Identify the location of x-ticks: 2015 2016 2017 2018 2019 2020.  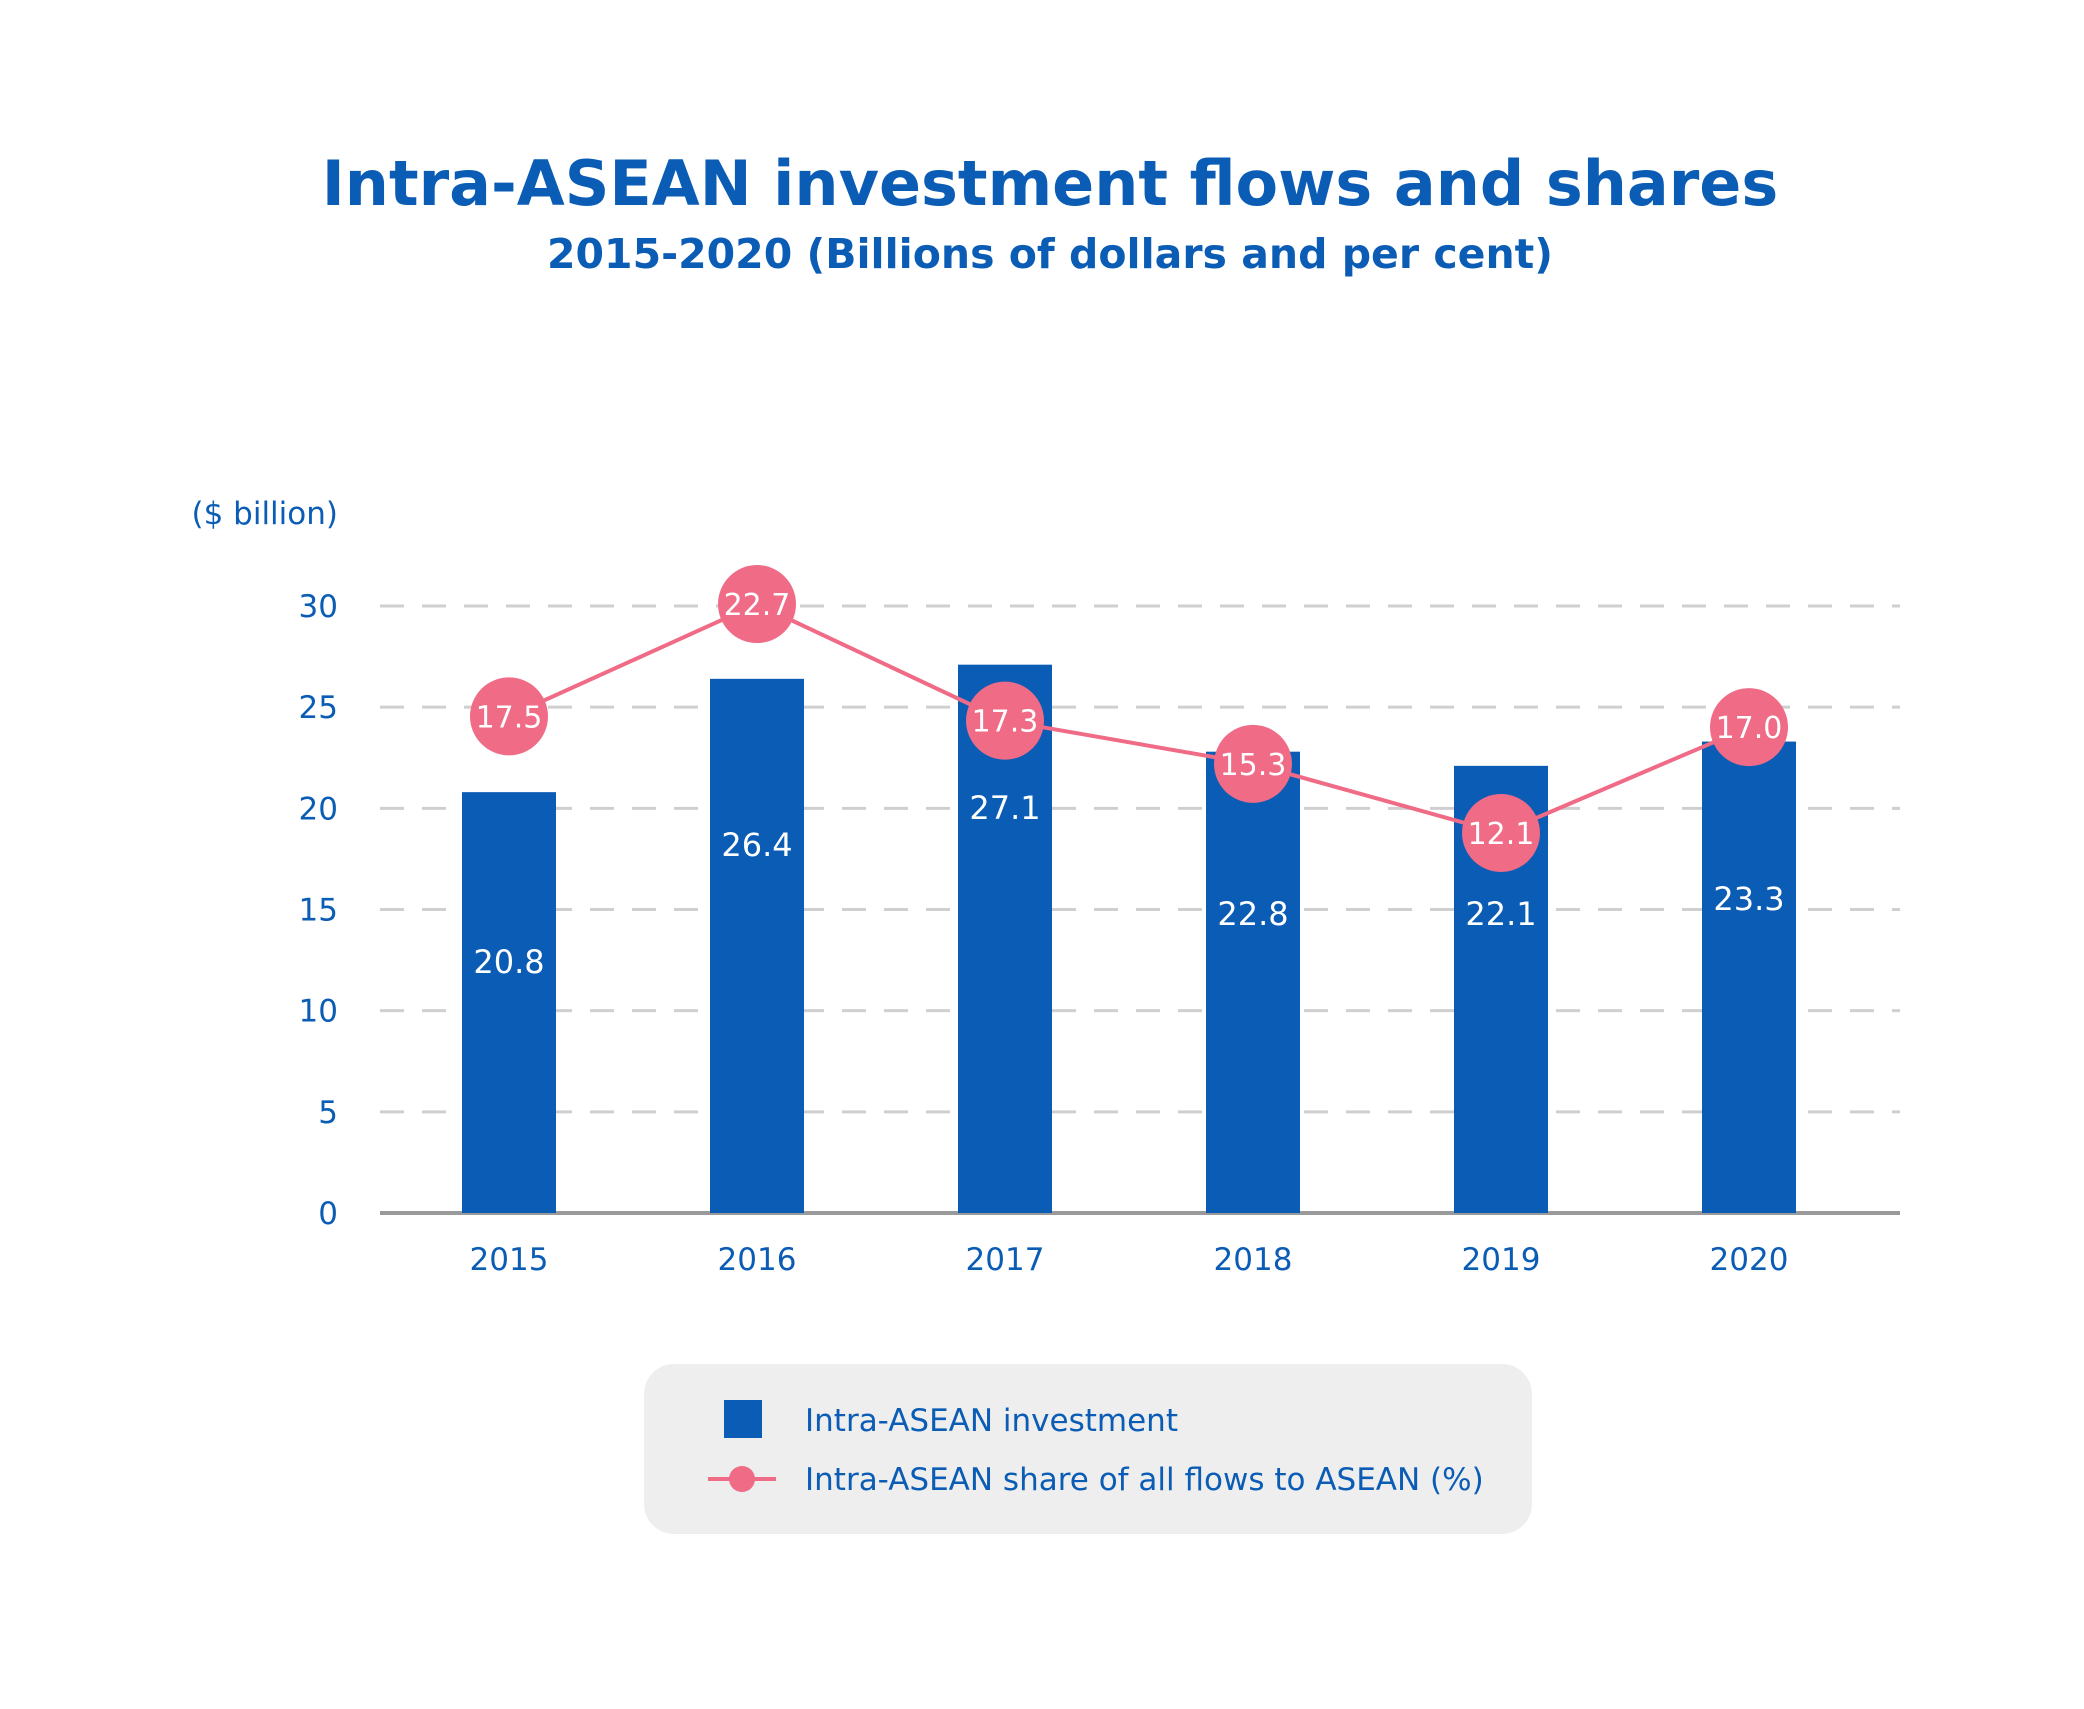
(1129, 1260).